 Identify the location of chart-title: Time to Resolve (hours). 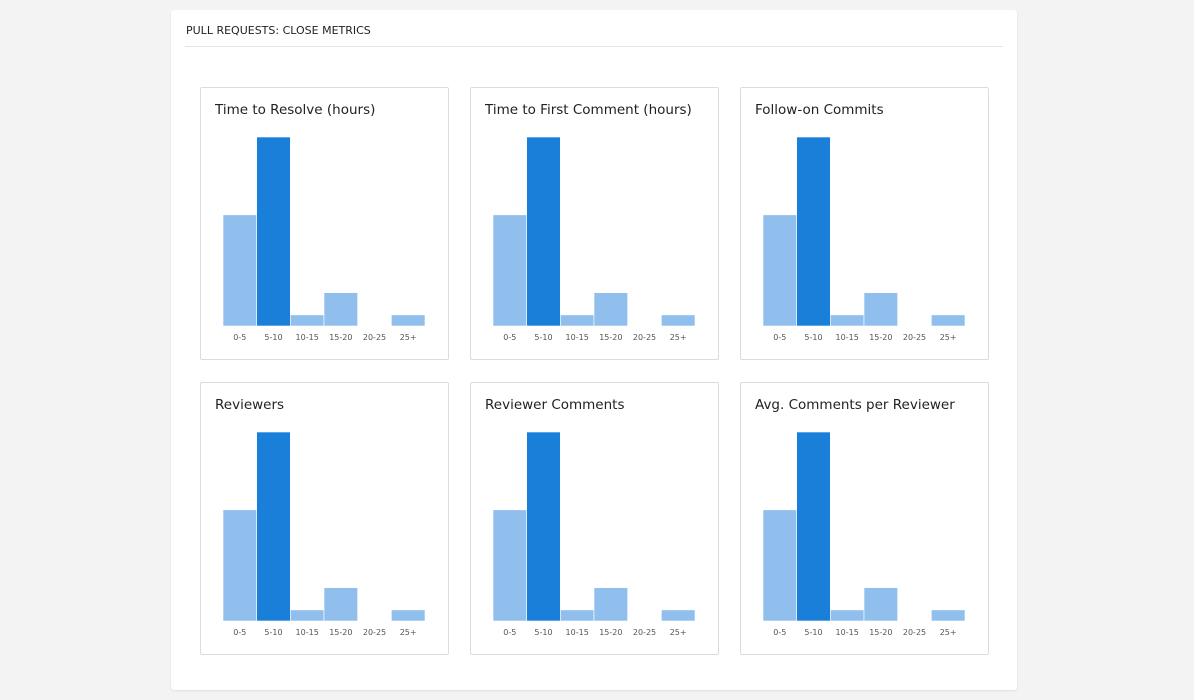
(295, 110).